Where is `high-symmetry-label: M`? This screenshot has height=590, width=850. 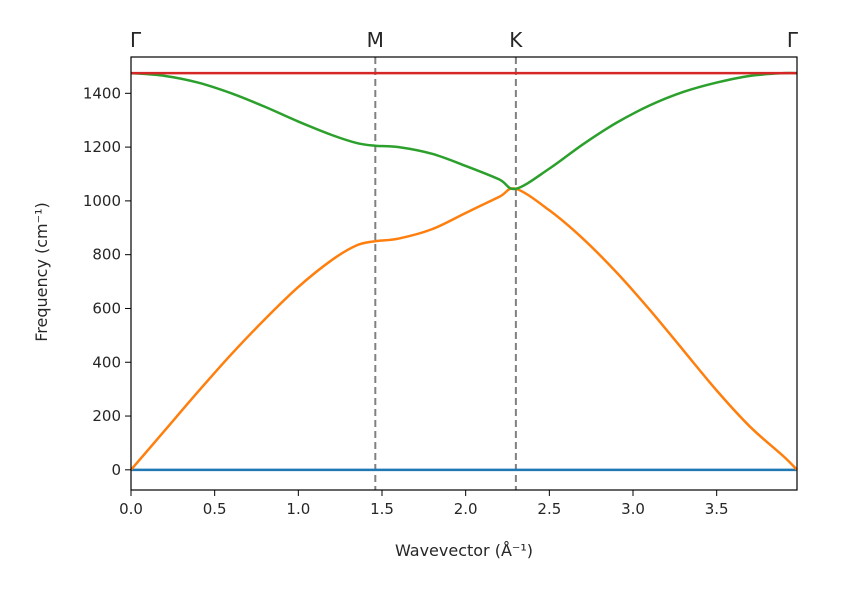
high-symmetry-label: M is located at coordinates (375, 40).